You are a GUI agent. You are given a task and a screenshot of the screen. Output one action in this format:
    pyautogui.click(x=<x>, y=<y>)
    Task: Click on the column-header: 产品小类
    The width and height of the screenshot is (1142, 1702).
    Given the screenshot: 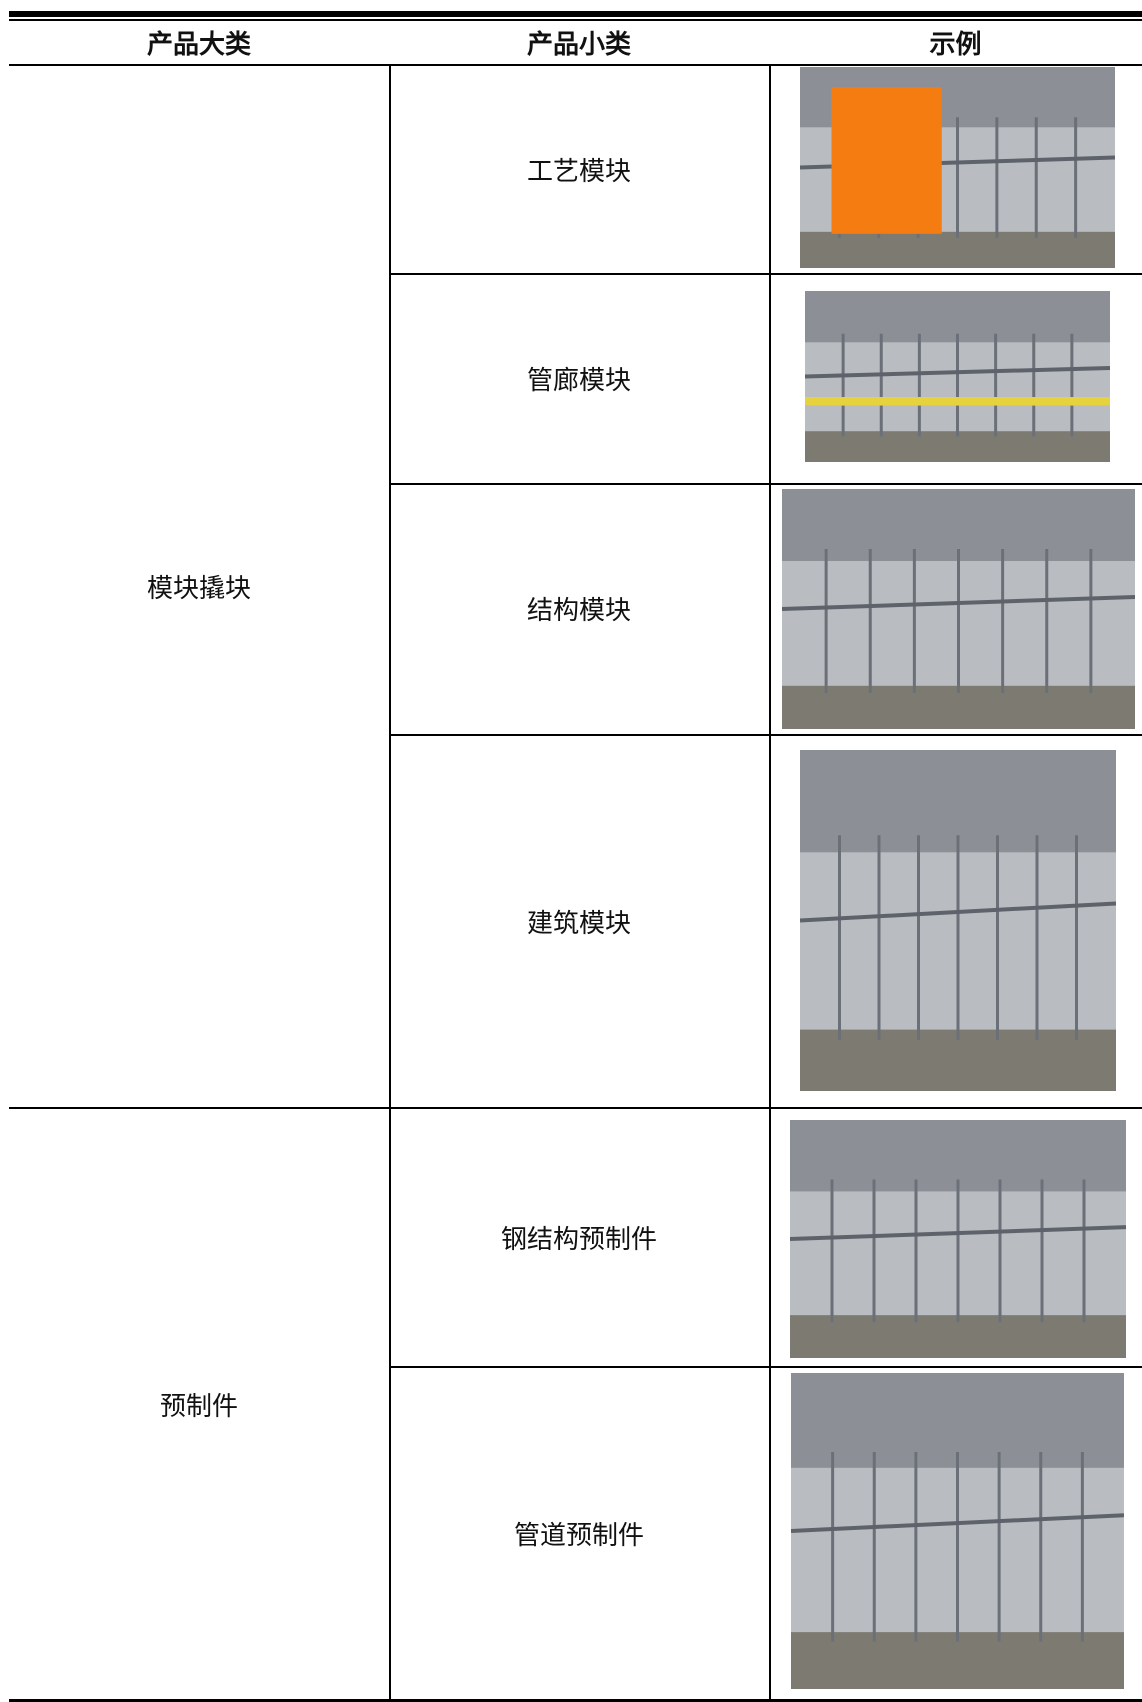 What is the action you would take?
    pyautogui.click(x=578, y=44)
    